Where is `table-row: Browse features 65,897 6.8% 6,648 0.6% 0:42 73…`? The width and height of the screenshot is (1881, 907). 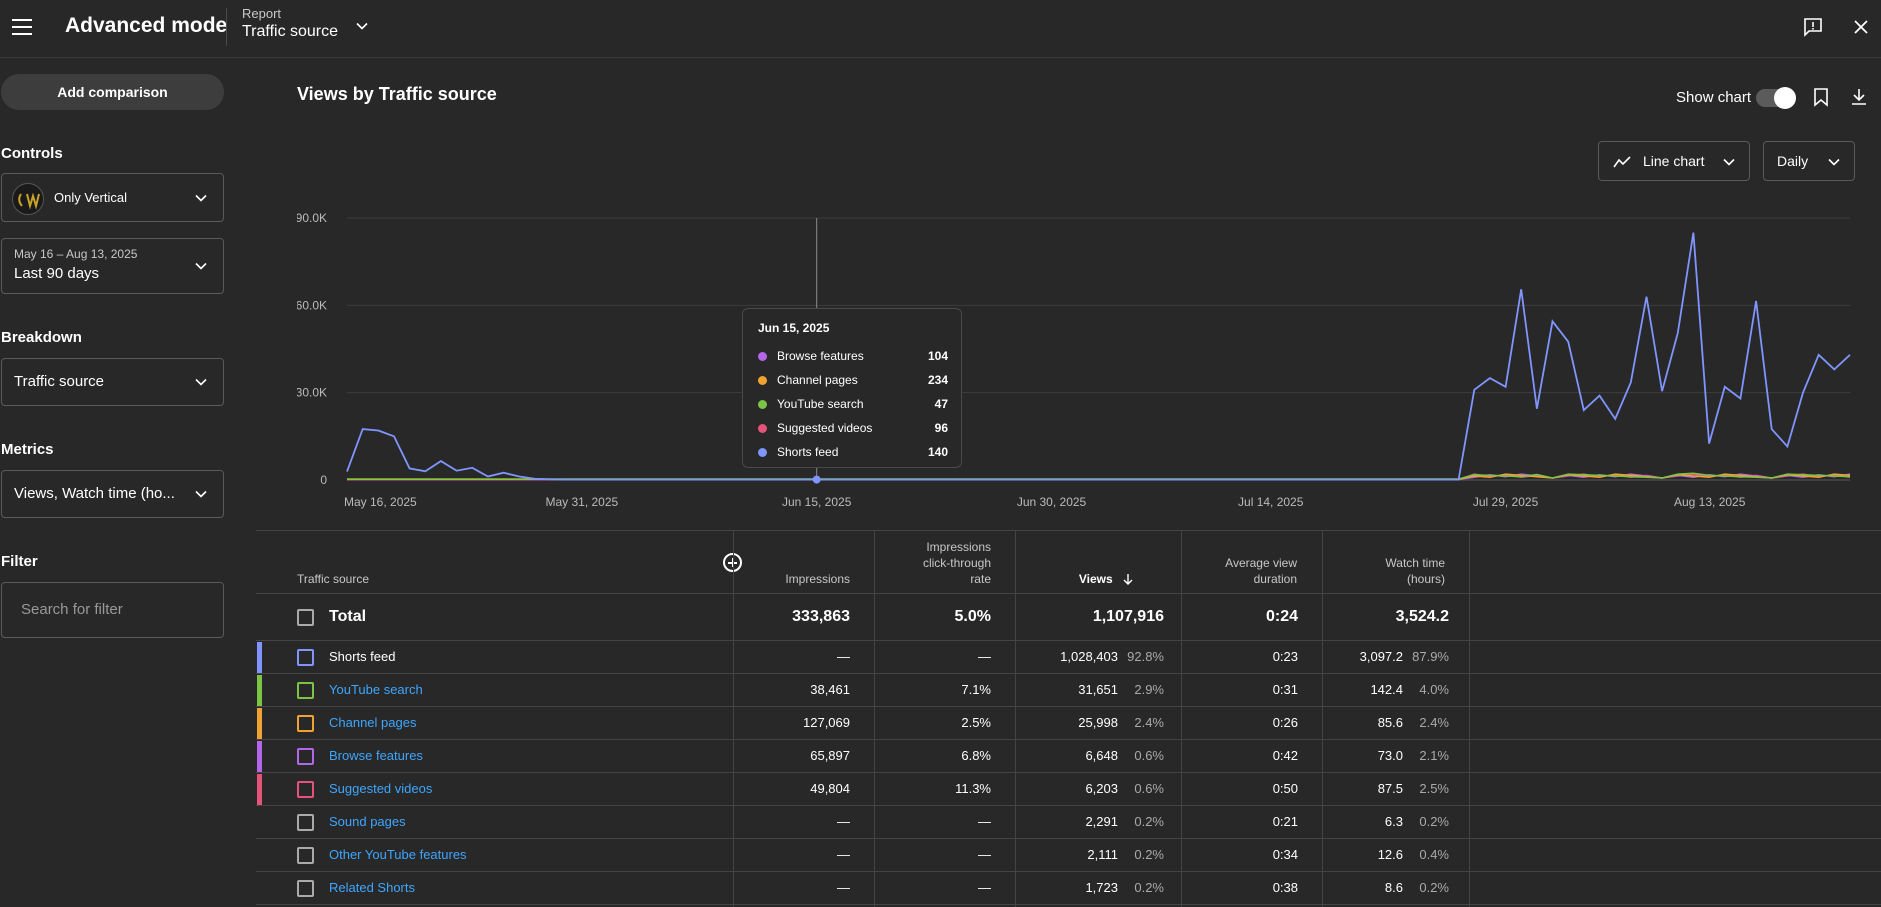 table-row: Browse features 65,897 6.8% 6,648 0.6% 0:42 73… is located at coordinates (1068, 756).